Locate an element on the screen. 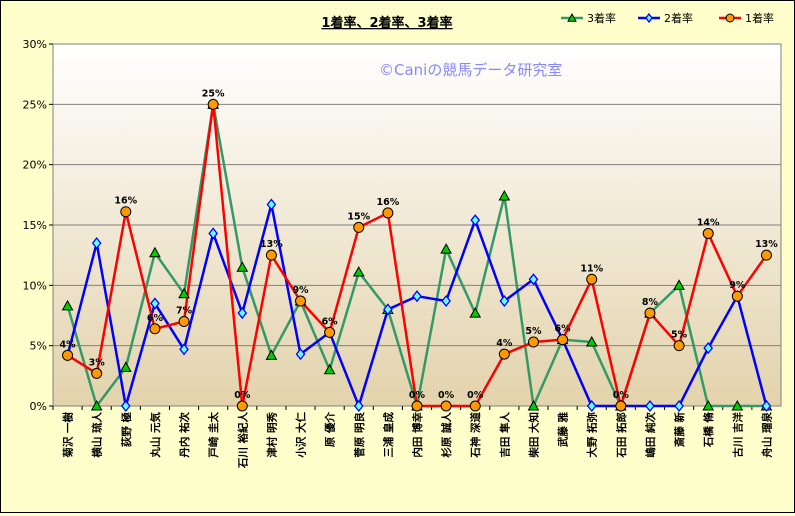 The width and height of the screenshot is (795, 516). legend: 3着率 2着率 1着率 is located at coordinates (667, 18).